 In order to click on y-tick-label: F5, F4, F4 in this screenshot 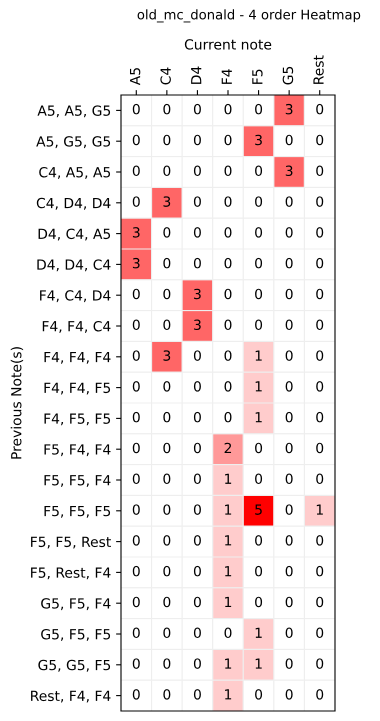, I will do `click(77, 450)`.